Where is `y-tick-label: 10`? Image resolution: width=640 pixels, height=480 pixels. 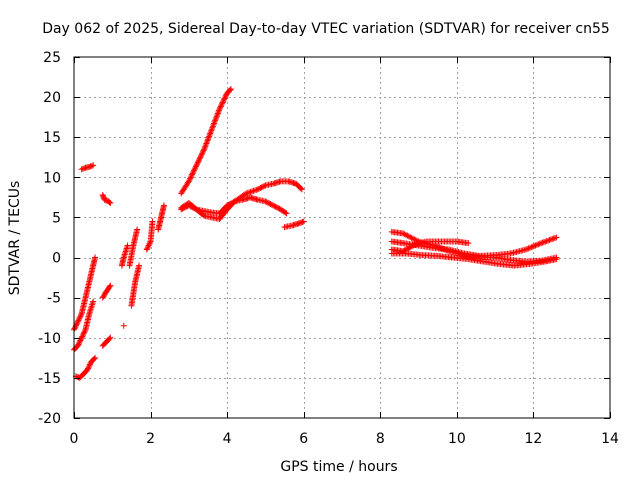 y-tick-label: 10 is located at coordinates (52, 178).